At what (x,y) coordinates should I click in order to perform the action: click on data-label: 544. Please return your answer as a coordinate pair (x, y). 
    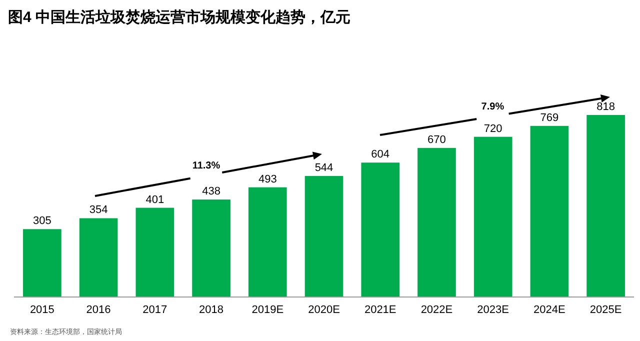
    Looking at the image, I should click on (324, 168).